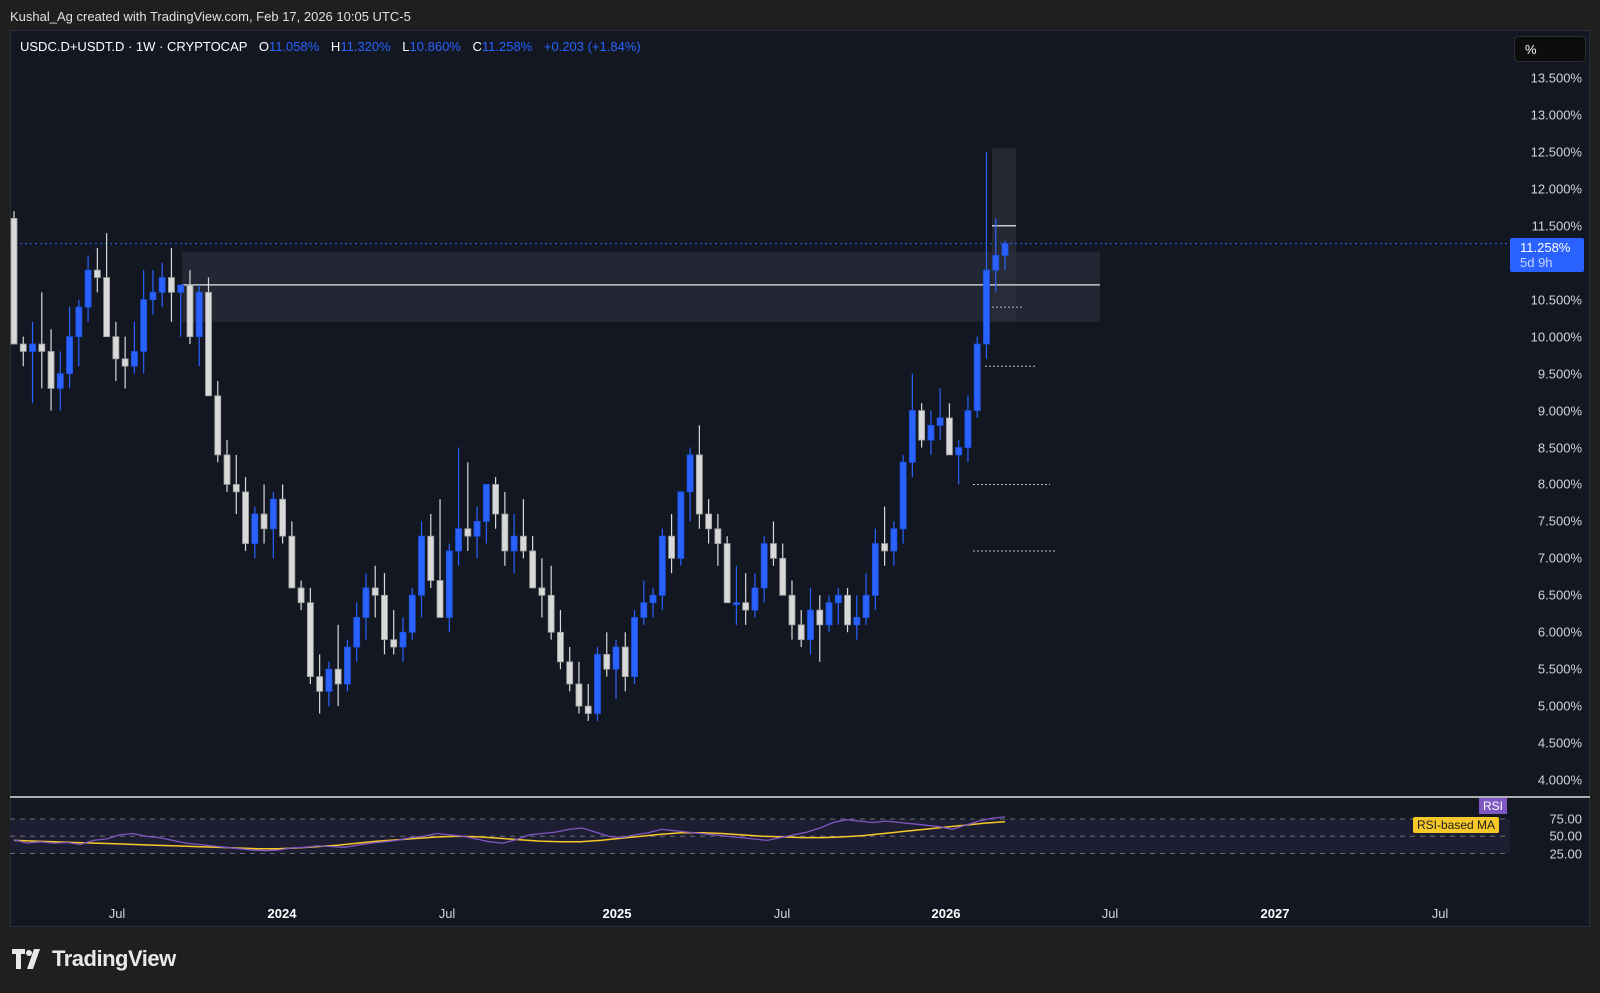 The height and width of the screenshot is (993, 1600). I want to click on tradingview-logo: TradingView, so click(94, 959).